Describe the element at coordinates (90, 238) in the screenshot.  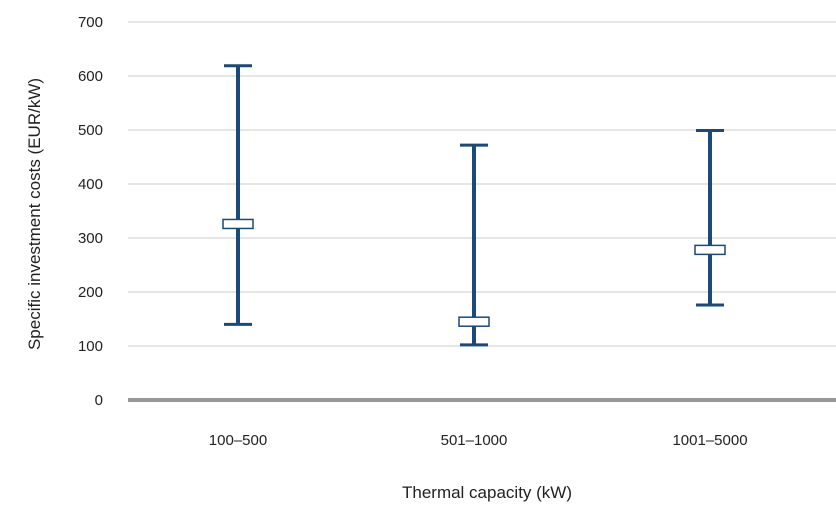
I see `y-tick-label: 300` at that location.